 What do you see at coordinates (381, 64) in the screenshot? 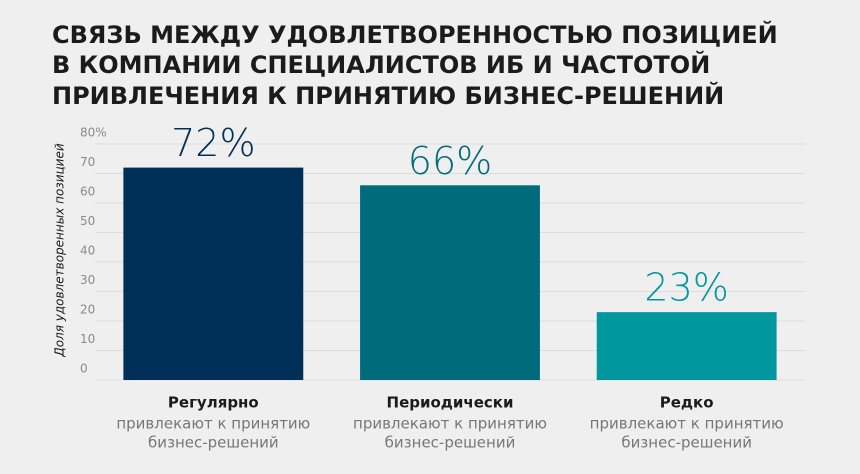
I see `chart-title: В КОМПАНИИ СПЕЦИАЛИСТОВ ИБ И ЧАСТОТОЙ` at bounding box center [381, 64].